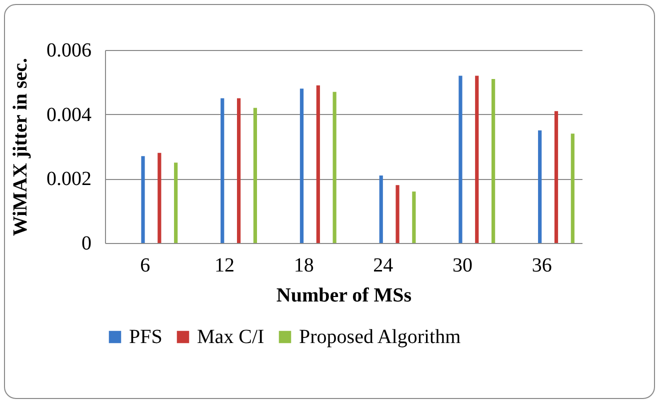 The height and width of the screenshot is (405, 661). What do you see at coordinates (304, 265) in the screenshot?
I see `x-tick-label: 18` at bounding box center [304, 265].